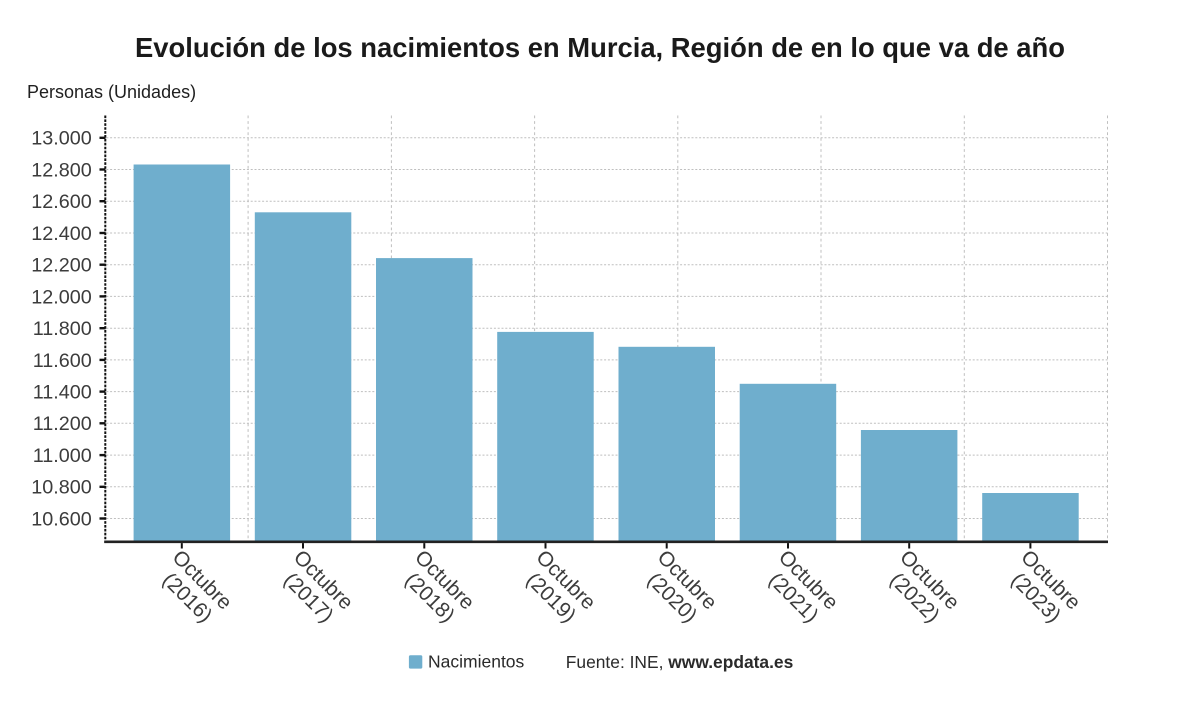  What do you see at coordinates (61, 202) in the screenshot?
I see `svg-text: 12.600` at bounding box center [61, 202].